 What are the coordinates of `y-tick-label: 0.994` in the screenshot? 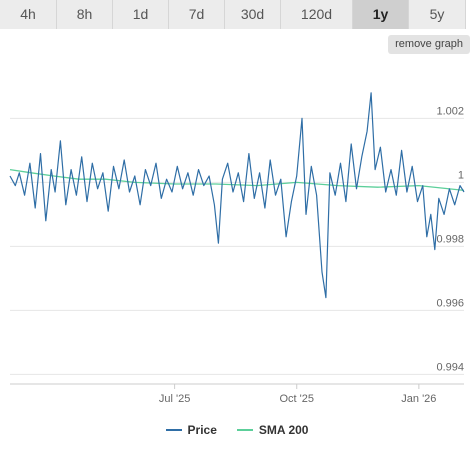 It's located at (450, 367).